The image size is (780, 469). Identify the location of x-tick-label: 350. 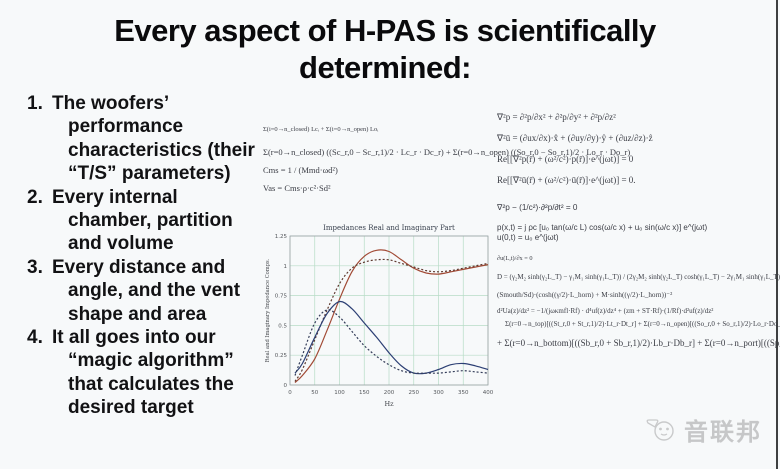
(463, 393).